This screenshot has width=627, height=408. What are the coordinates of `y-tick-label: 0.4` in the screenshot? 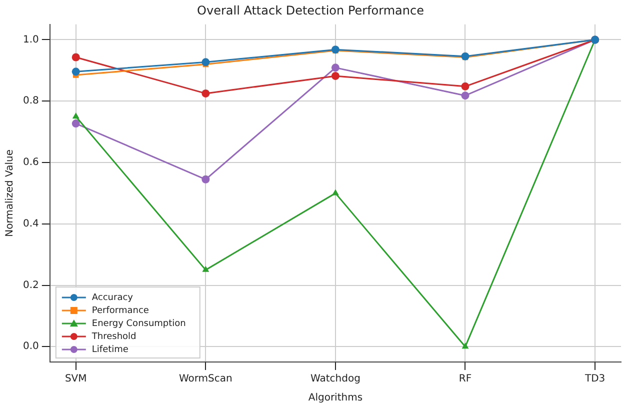 It's located at (30, 224).